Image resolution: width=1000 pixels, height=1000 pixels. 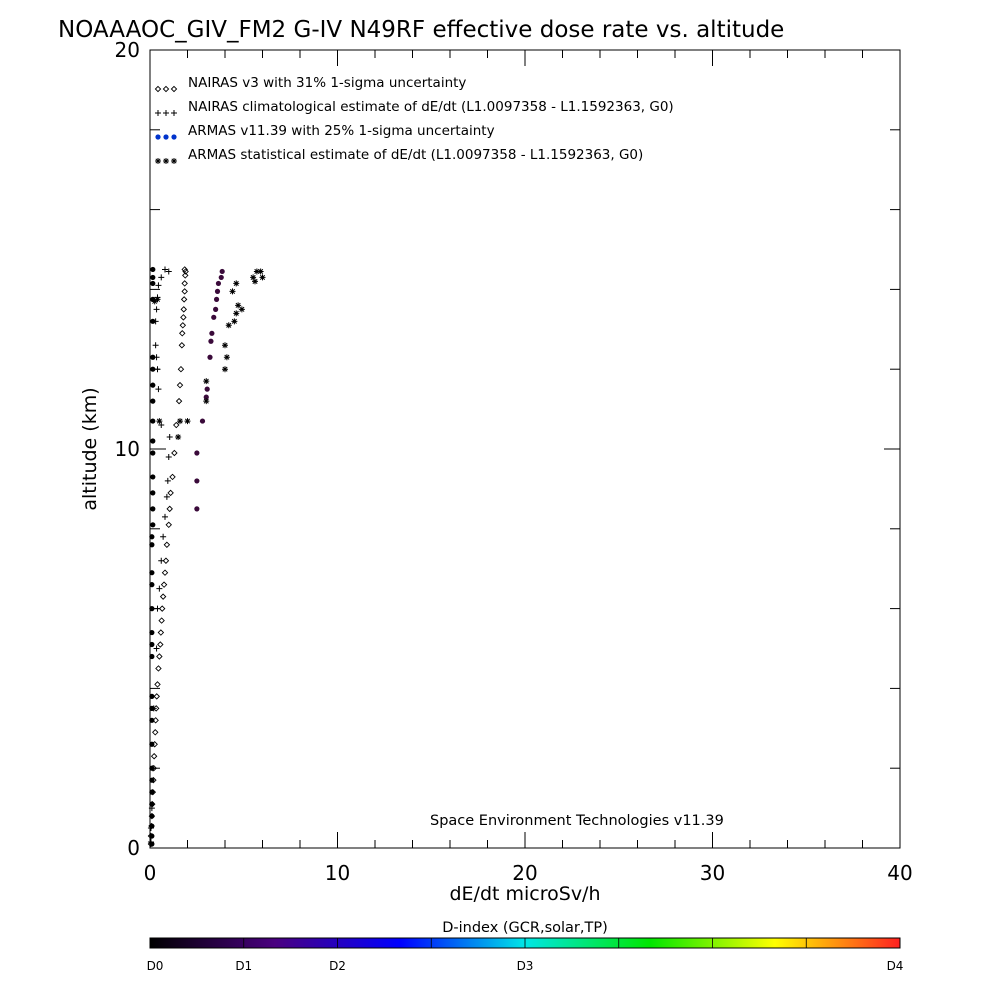 I want to click on colorbar-title: D-index (GCR,solar,TP), so click(x=525, y=928).